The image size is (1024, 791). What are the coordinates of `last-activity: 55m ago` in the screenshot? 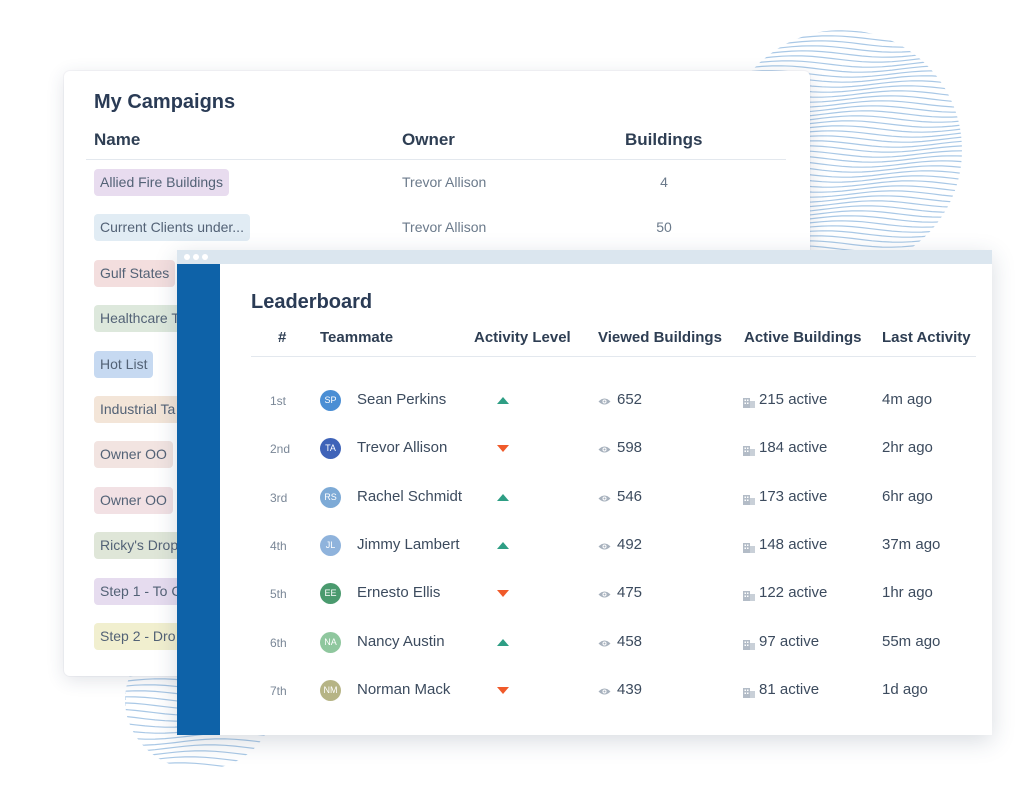 It's located at (911, 641).